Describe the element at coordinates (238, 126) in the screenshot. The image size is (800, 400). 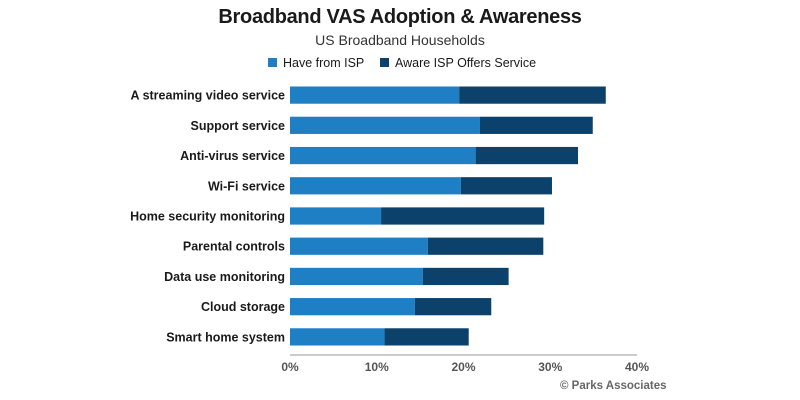
I see `category-label: Support service` at that location.